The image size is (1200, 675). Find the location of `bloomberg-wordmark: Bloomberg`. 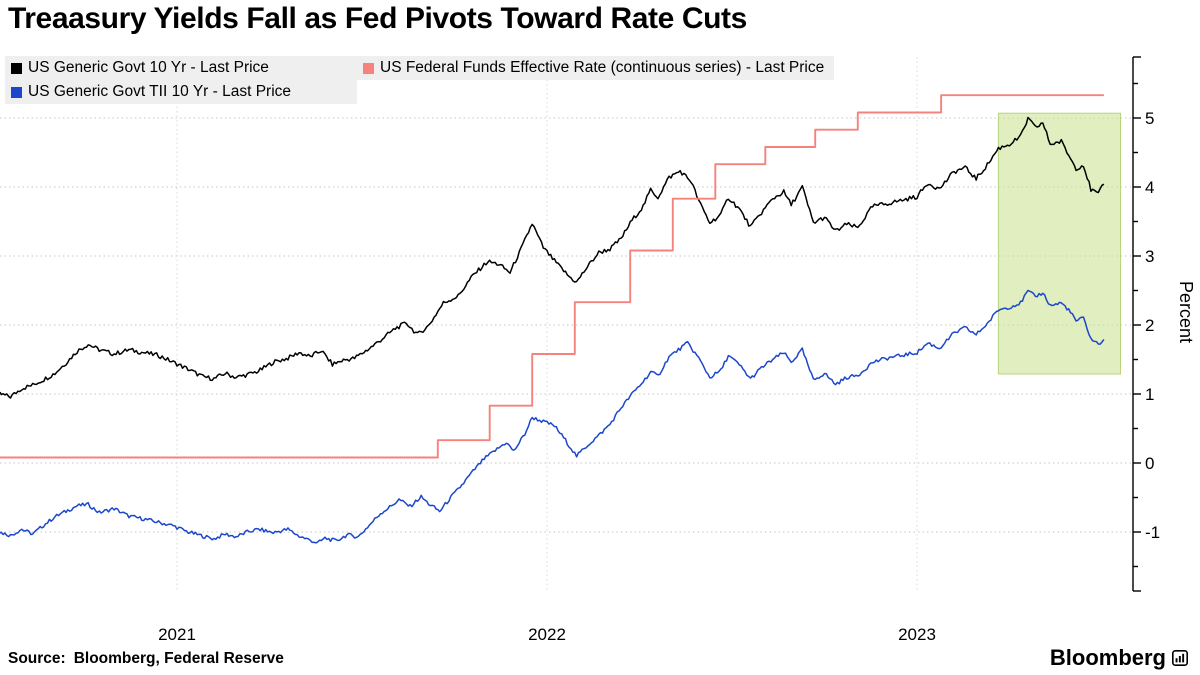

bloomberg-wordmark: Bloomberg is located at coordinates (1107, 657).